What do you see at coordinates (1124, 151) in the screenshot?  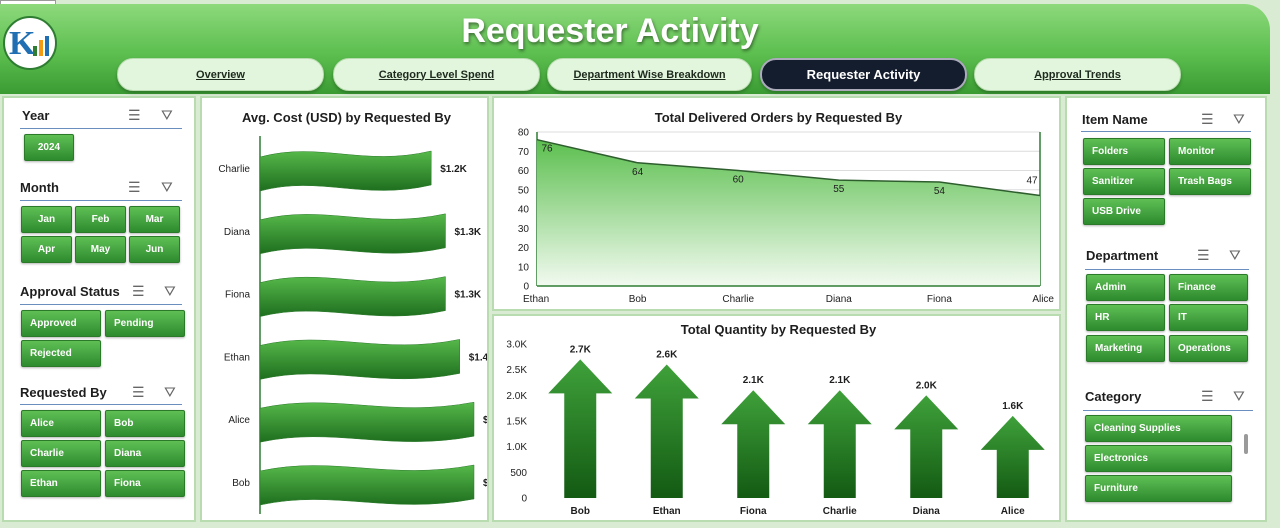 I see `slicer-item-folders: Folders` at bounding box center [1124, 151].